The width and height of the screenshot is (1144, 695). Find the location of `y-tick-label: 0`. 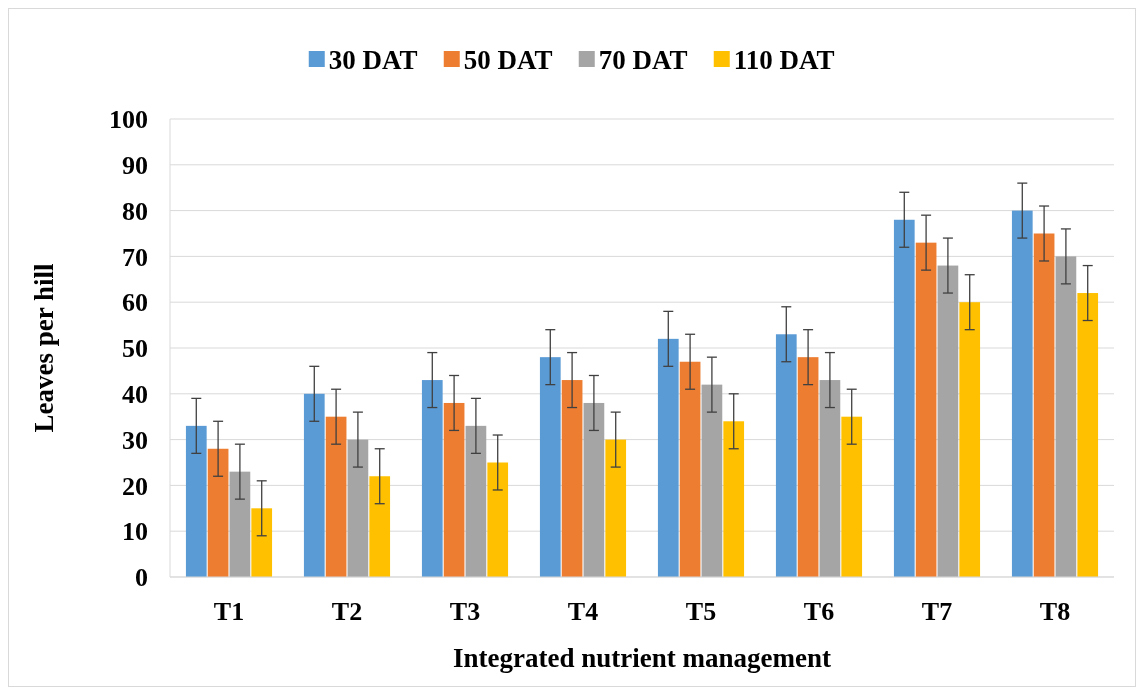

y-tick-label: 0 is located at coordinates (141, 578).